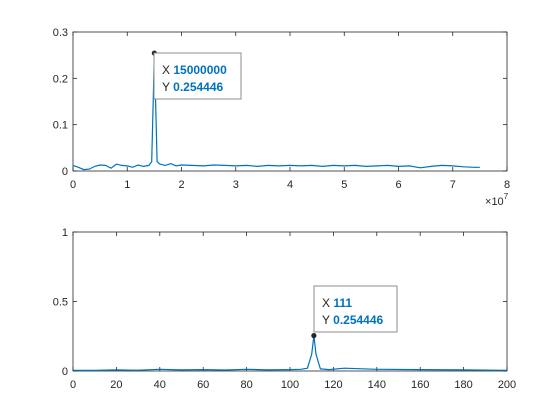  Describe the element at coordinates (203, 385) in the screenshot. I see `x-tick-label: 60` at that location.